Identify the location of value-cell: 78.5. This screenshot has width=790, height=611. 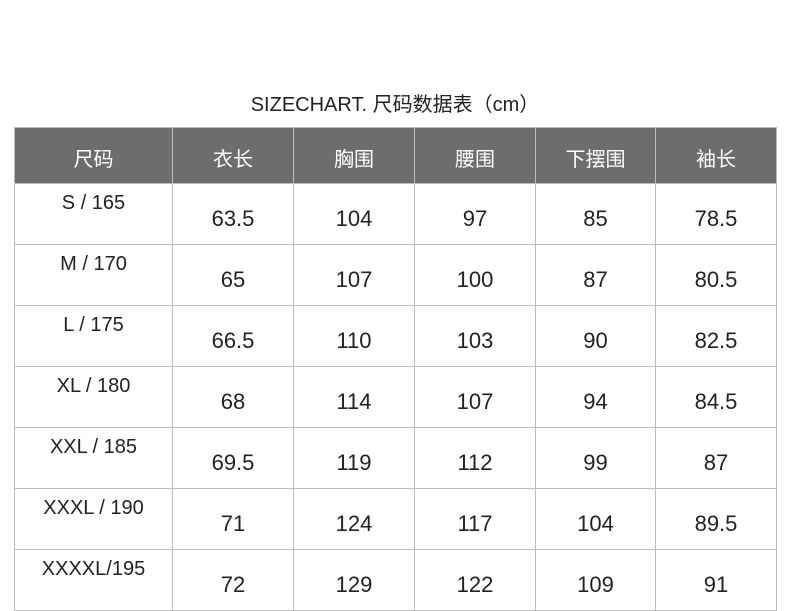
(716, 214).